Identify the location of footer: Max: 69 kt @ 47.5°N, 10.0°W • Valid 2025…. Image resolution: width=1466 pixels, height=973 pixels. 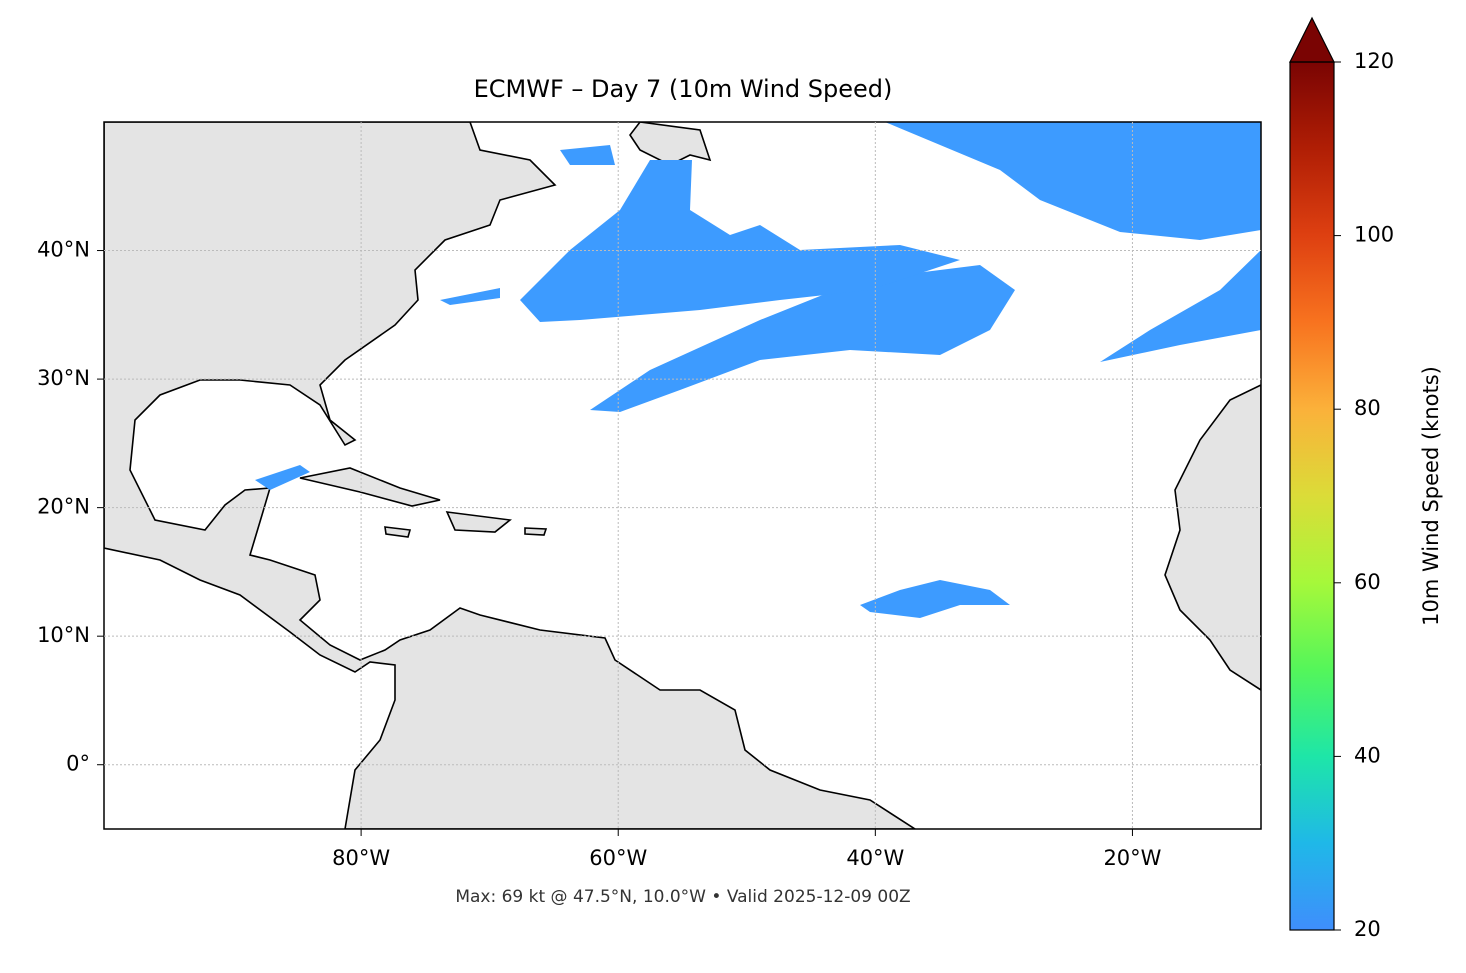
(682, 897).